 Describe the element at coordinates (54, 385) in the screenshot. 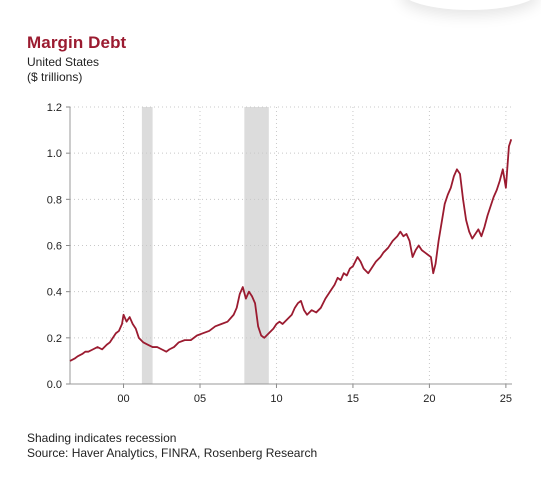

I see `y-tick-label: 0.0` at that location.